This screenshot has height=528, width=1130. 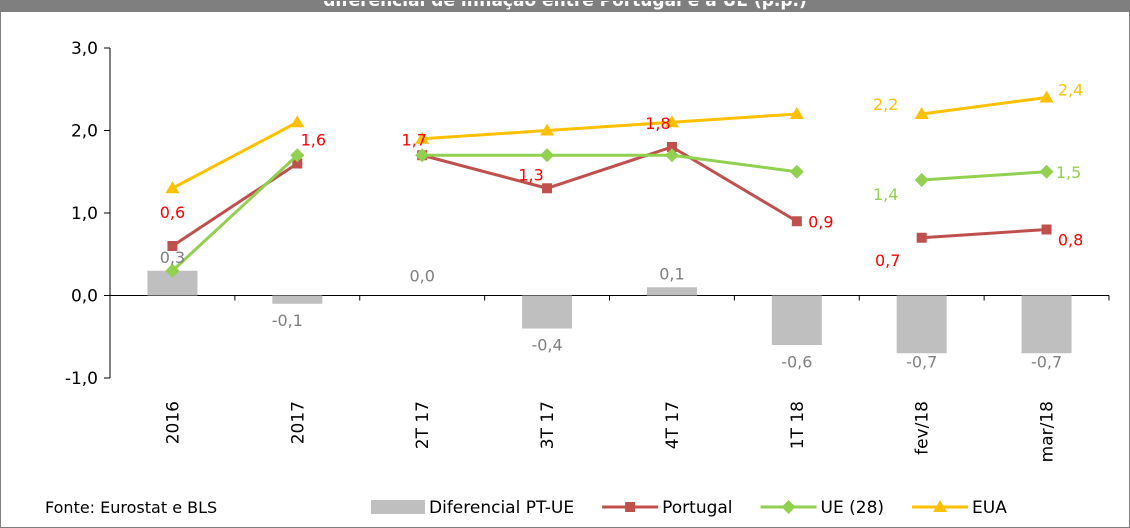 I want to click on line-data-label: 1,3, so click(x=530, y=174).